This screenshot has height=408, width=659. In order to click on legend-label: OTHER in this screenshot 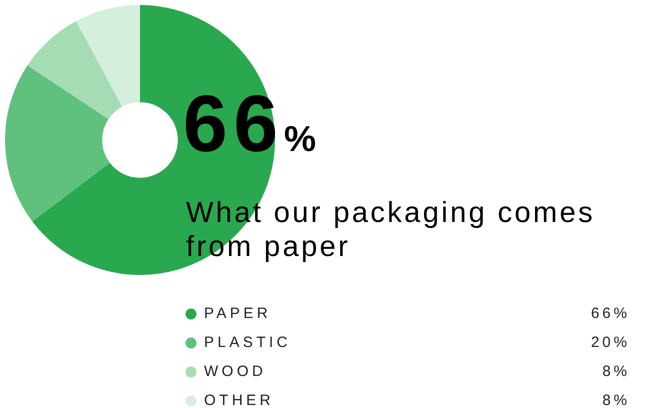, I will do `click(239, 400)`.